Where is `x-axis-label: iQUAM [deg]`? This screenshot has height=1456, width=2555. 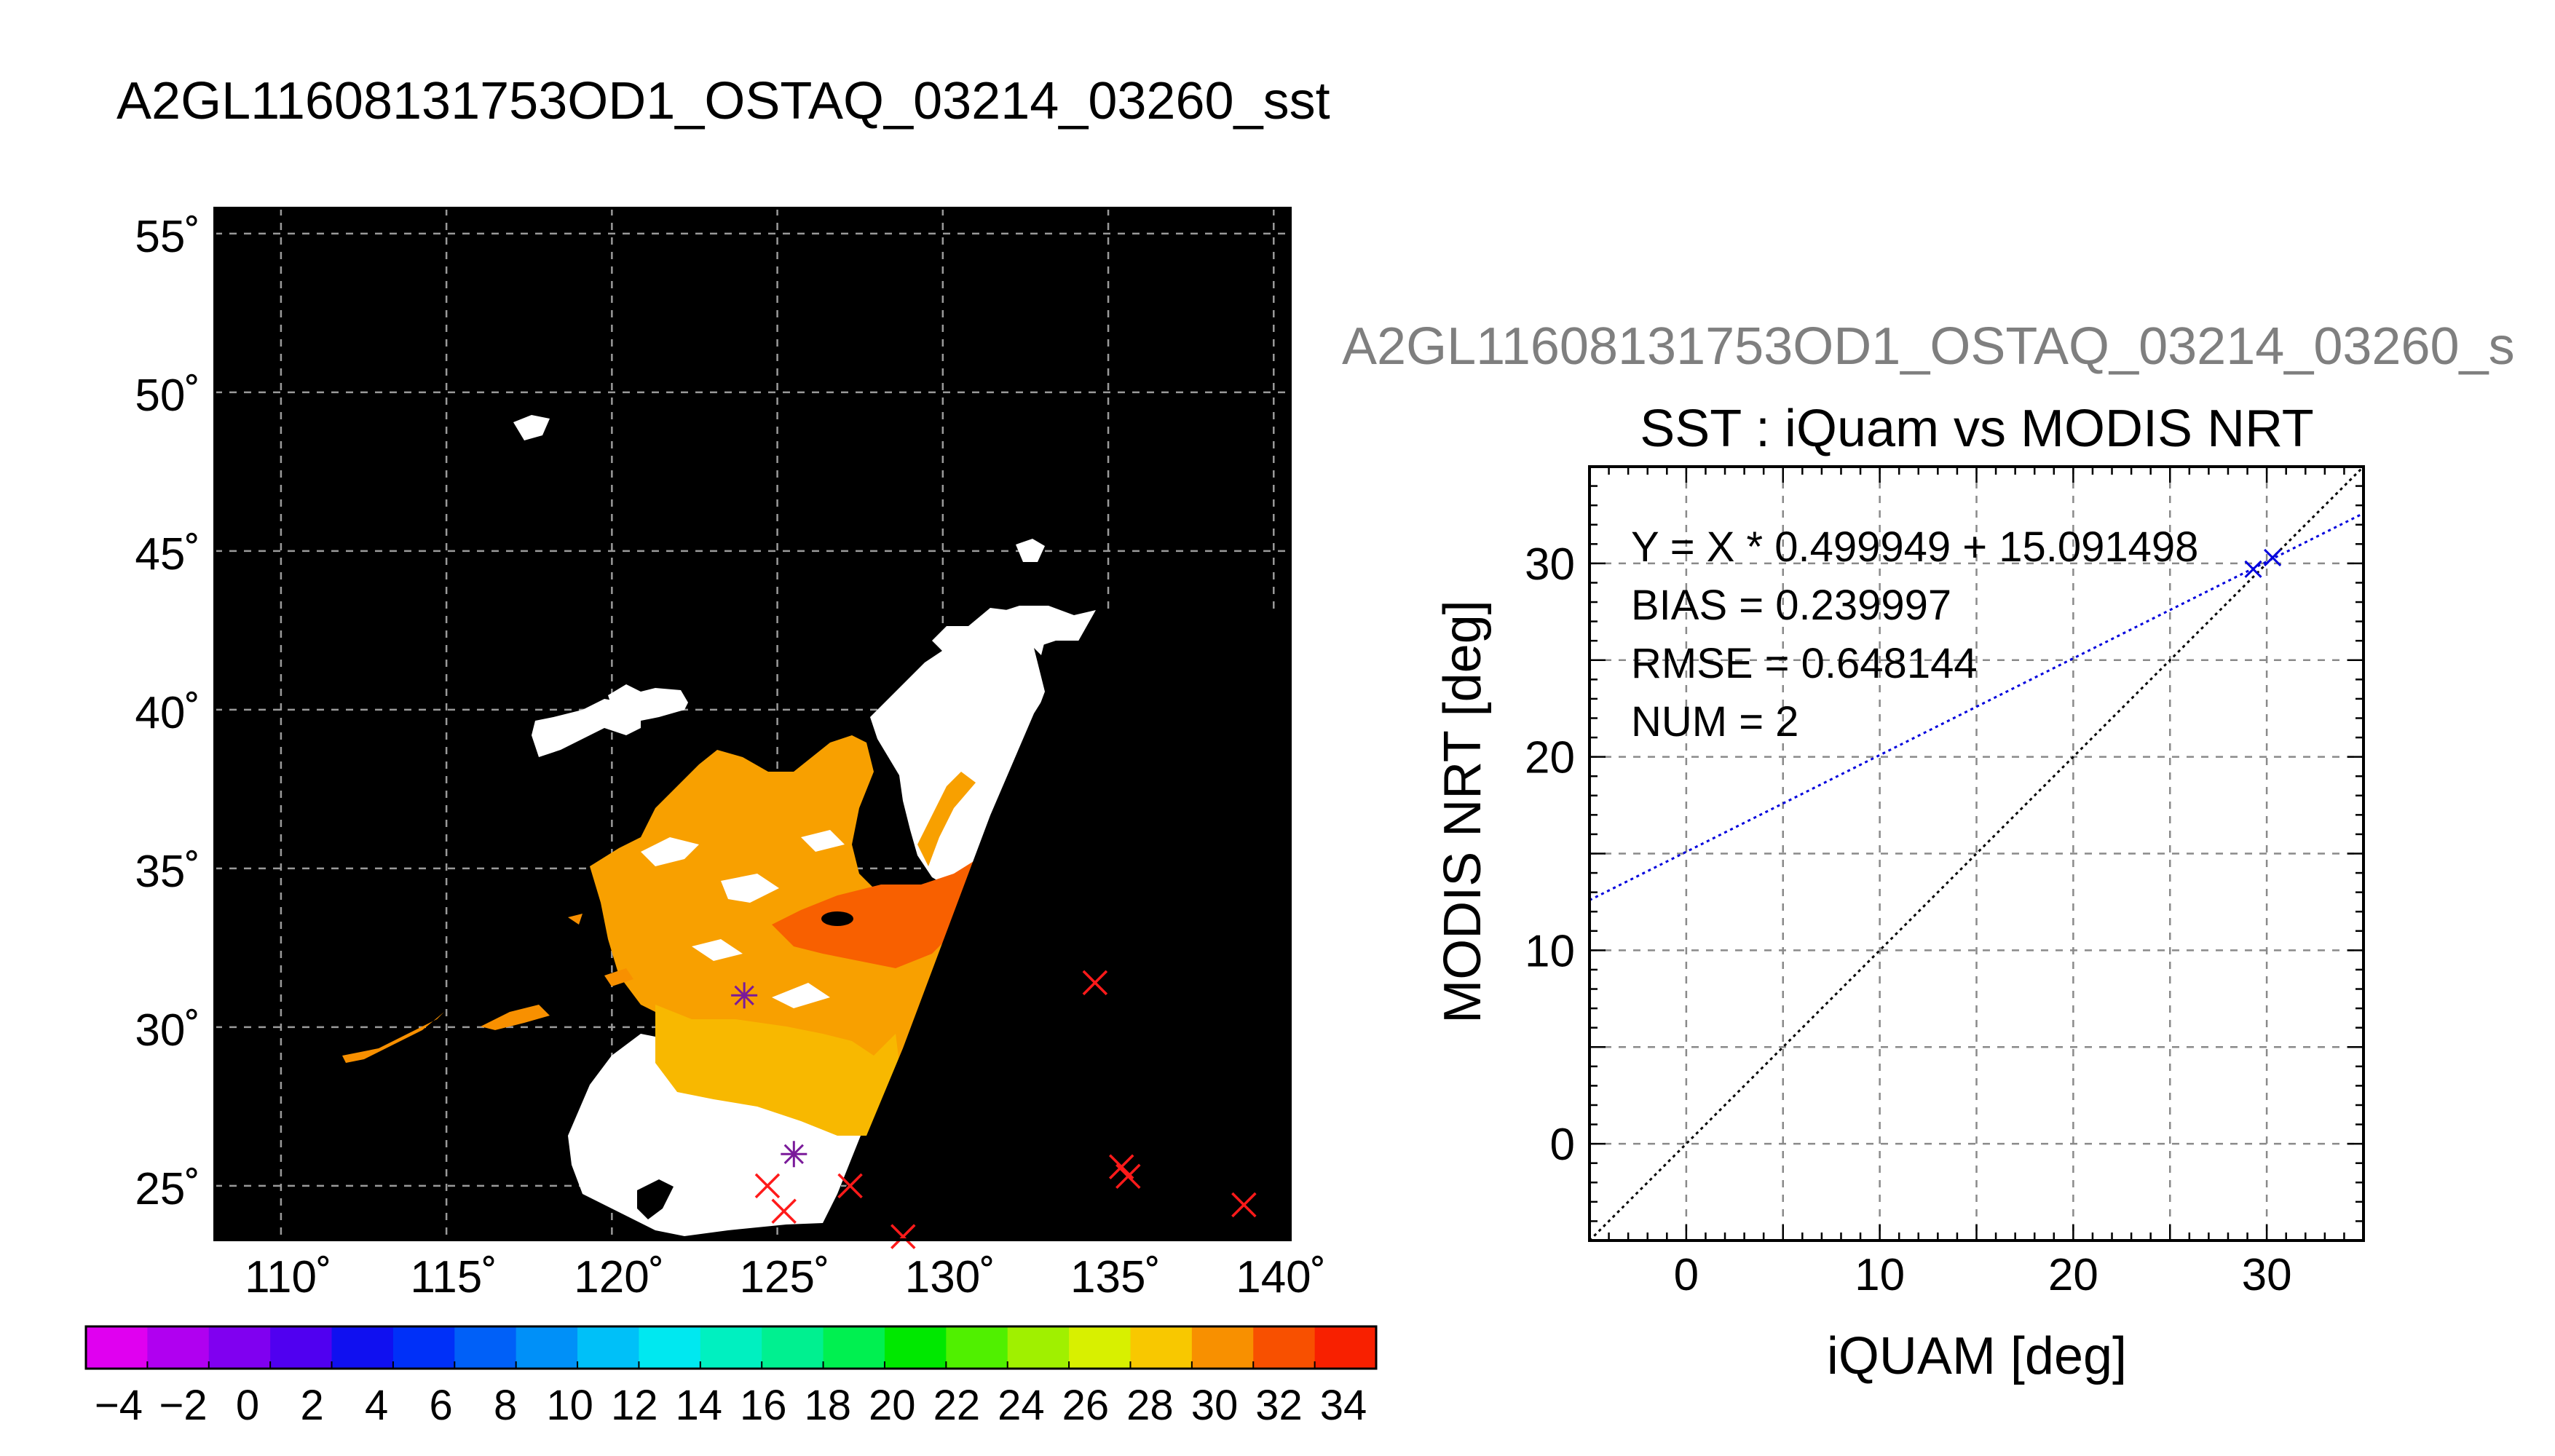 x-axis-label: iQUAM [deg] is located at coordinates (1977, 1356).